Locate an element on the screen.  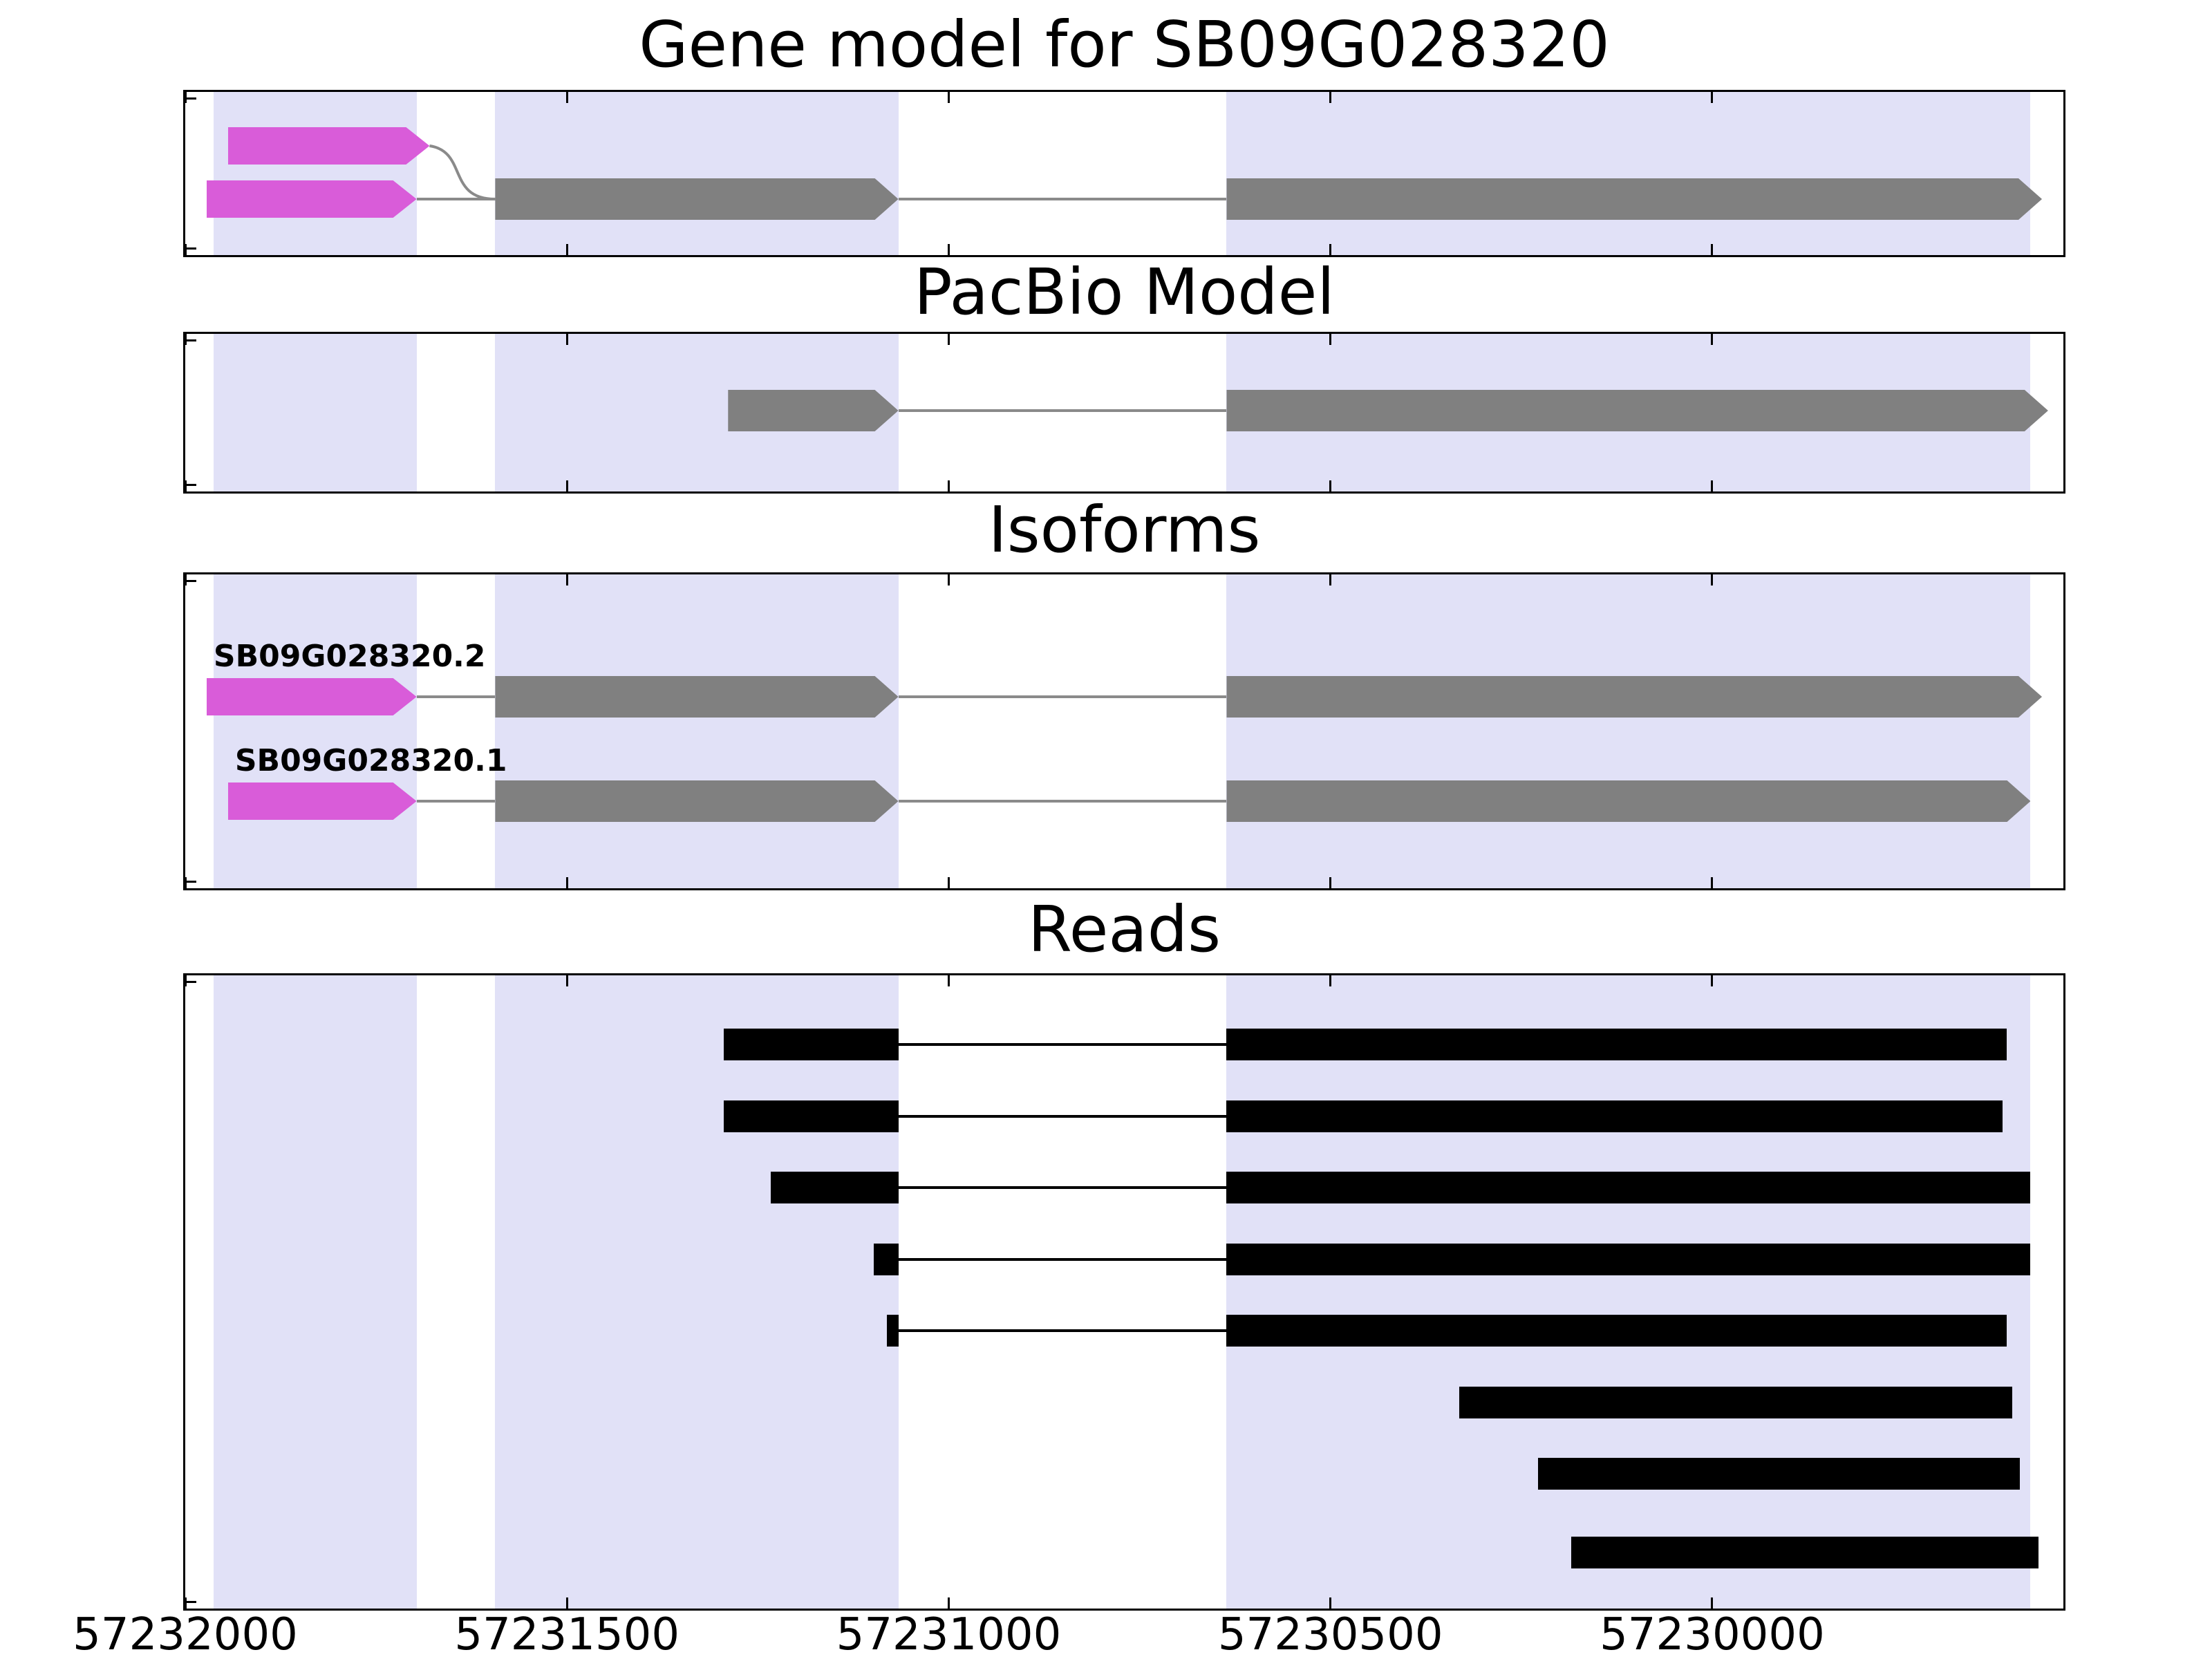
x-tick-label: 57230000 is located at coordinates (1713, 1634).